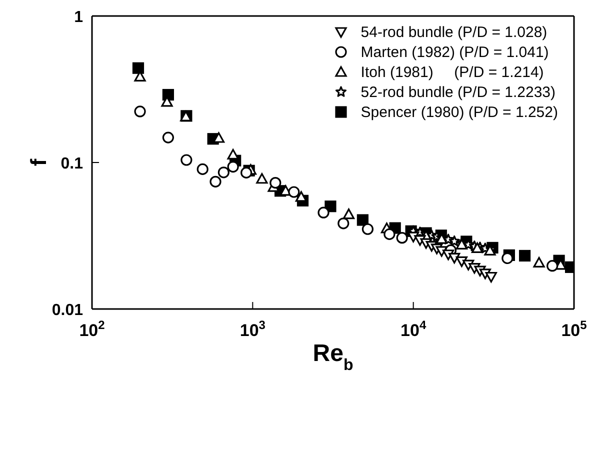 The image size is (589, 468). I want to click on y-tick-label: 1, so click(79, 17).